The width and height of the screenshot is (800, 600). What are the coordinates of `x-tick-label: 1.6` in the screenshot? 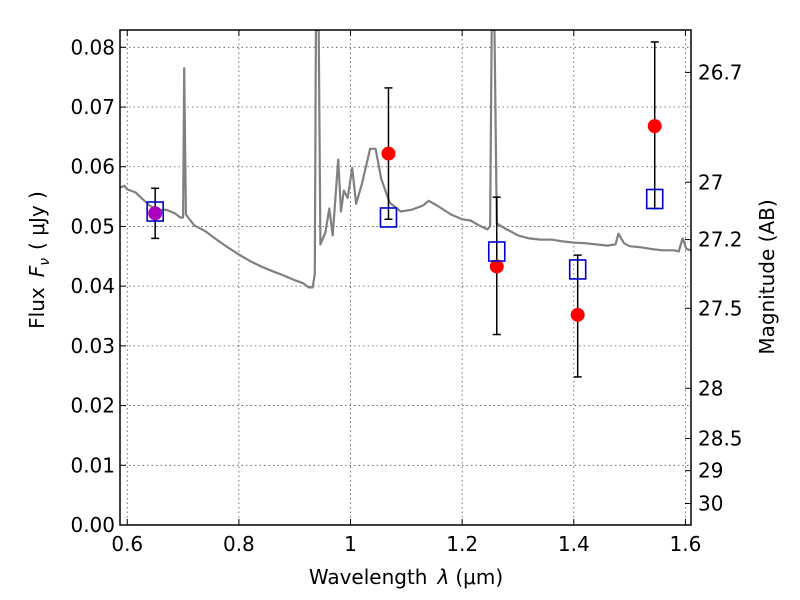 It's located at (686, 544).